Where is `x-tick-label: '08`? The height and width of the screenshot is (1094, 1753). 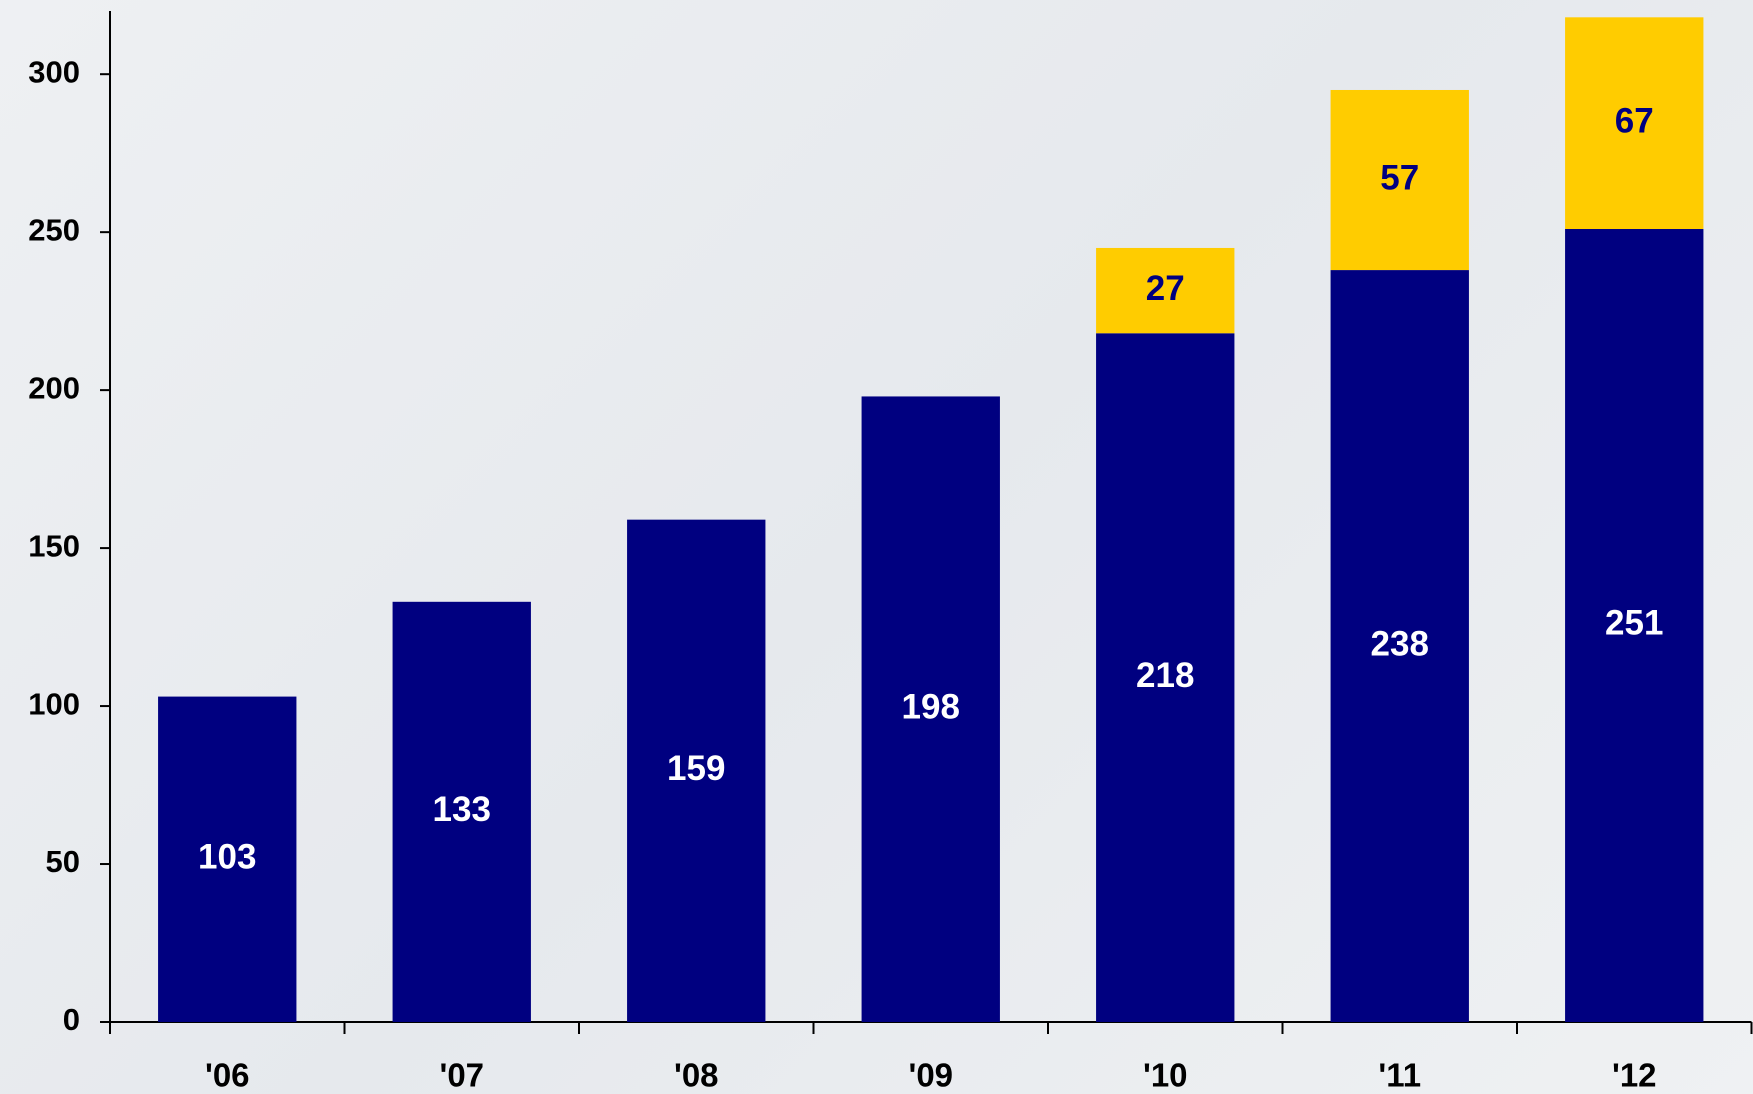
x-tick-label: '08 is located at coordinates (696, 1075).